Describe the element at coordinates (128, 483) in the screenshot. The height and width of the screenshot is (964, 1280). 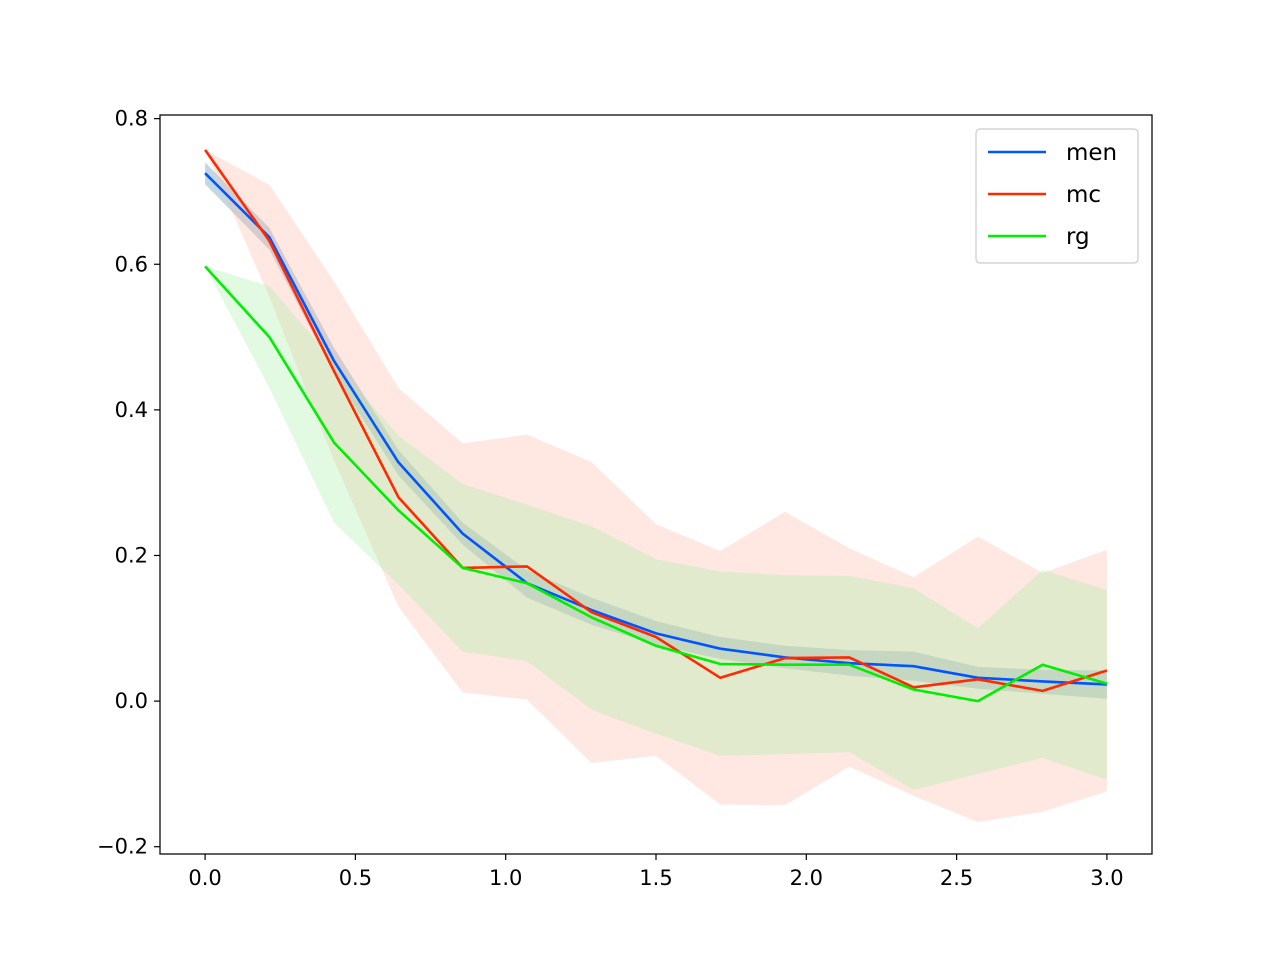
I see `y-axis: −0.2 0.0 0.2 0.4 0.6 0.8` at that location.